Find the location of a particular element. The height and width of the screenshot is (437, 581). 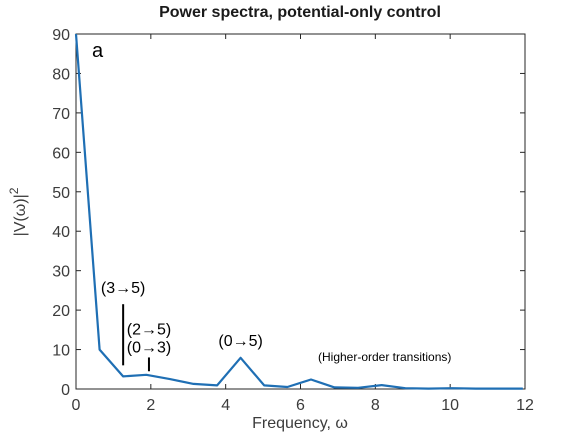

y-tick-label: 20 is located at coordinates (61, 311).